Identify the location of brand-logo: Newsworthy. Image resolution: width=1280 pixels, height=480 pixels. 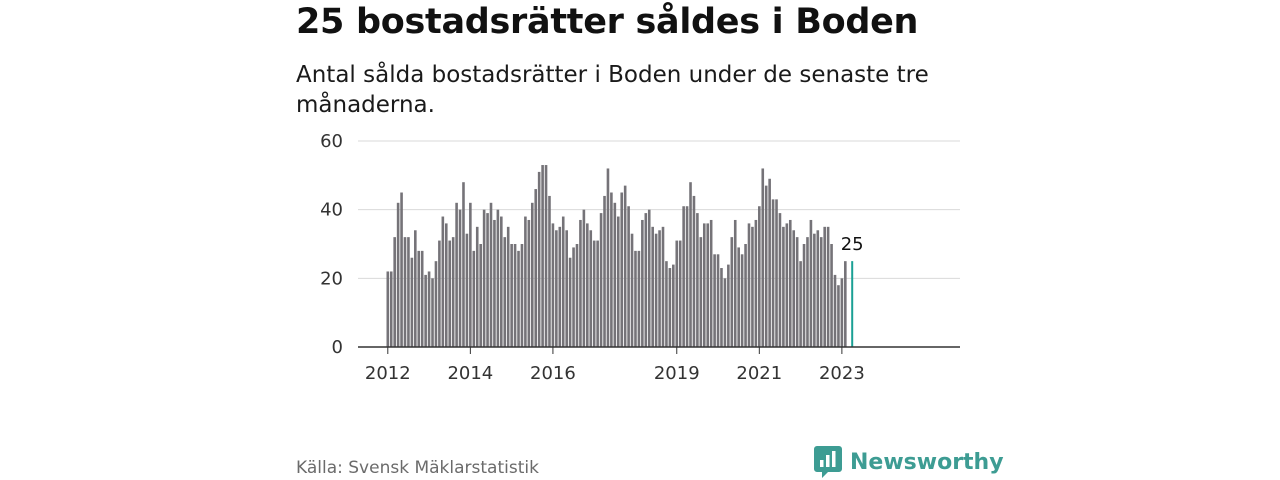
(909, 462).